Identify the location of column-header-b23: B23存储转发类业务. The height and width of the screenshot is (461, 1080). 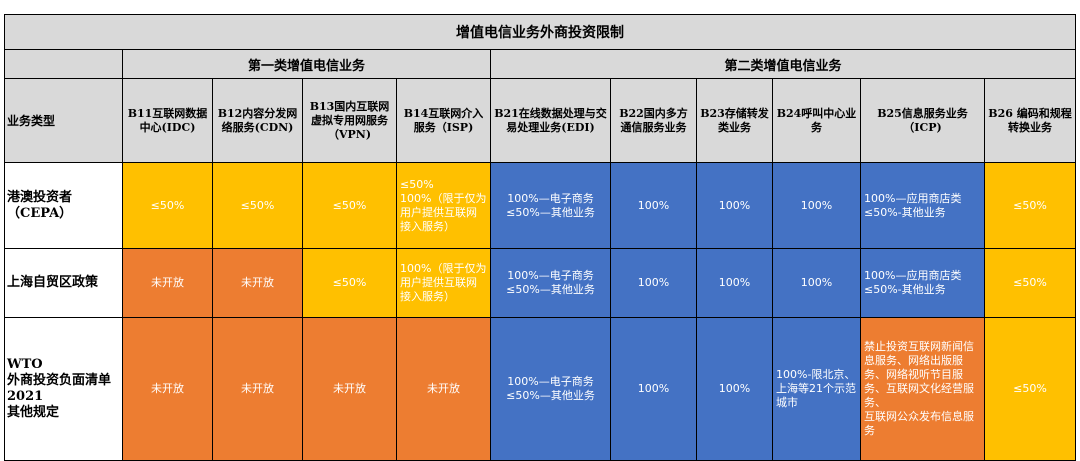
(734, 120).